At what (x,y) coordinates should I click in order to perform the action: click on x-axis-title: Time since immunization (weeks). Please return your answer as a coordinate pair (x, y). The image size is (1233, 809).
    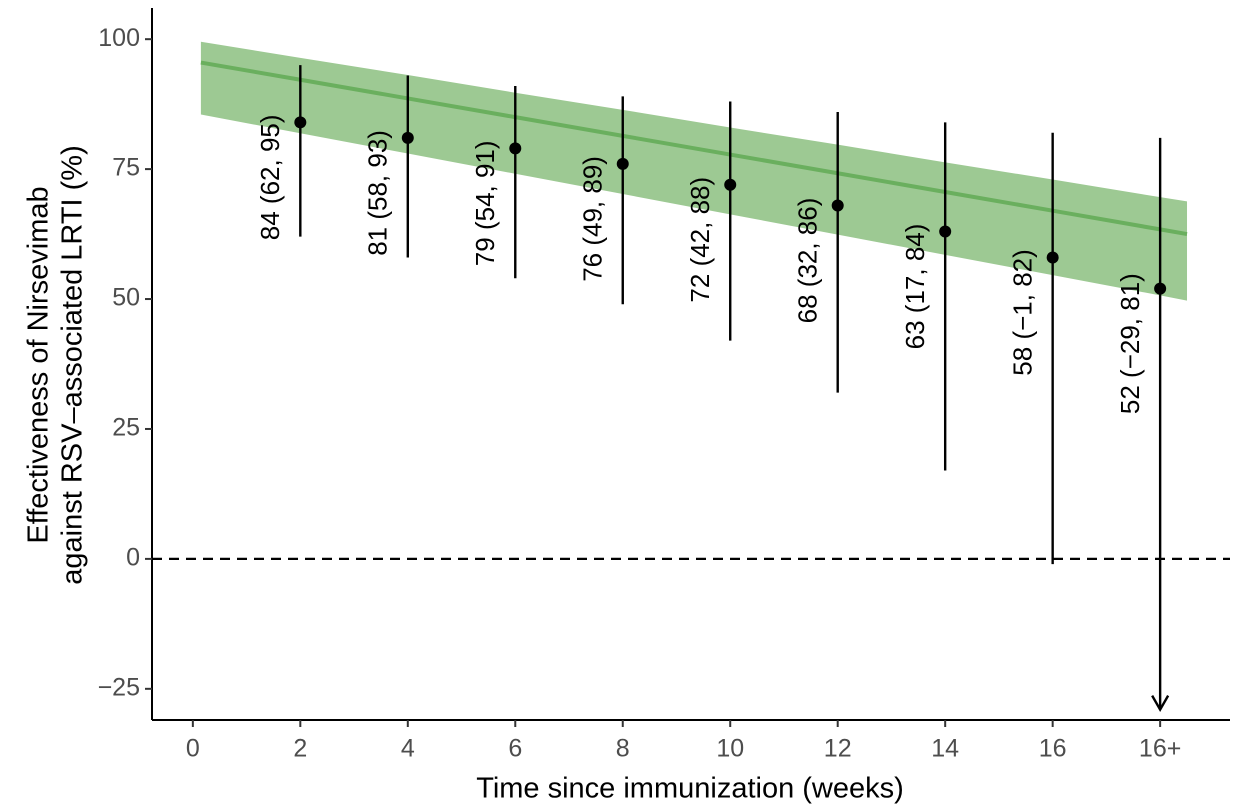
    Looking at the image, I should click on (690, 789).